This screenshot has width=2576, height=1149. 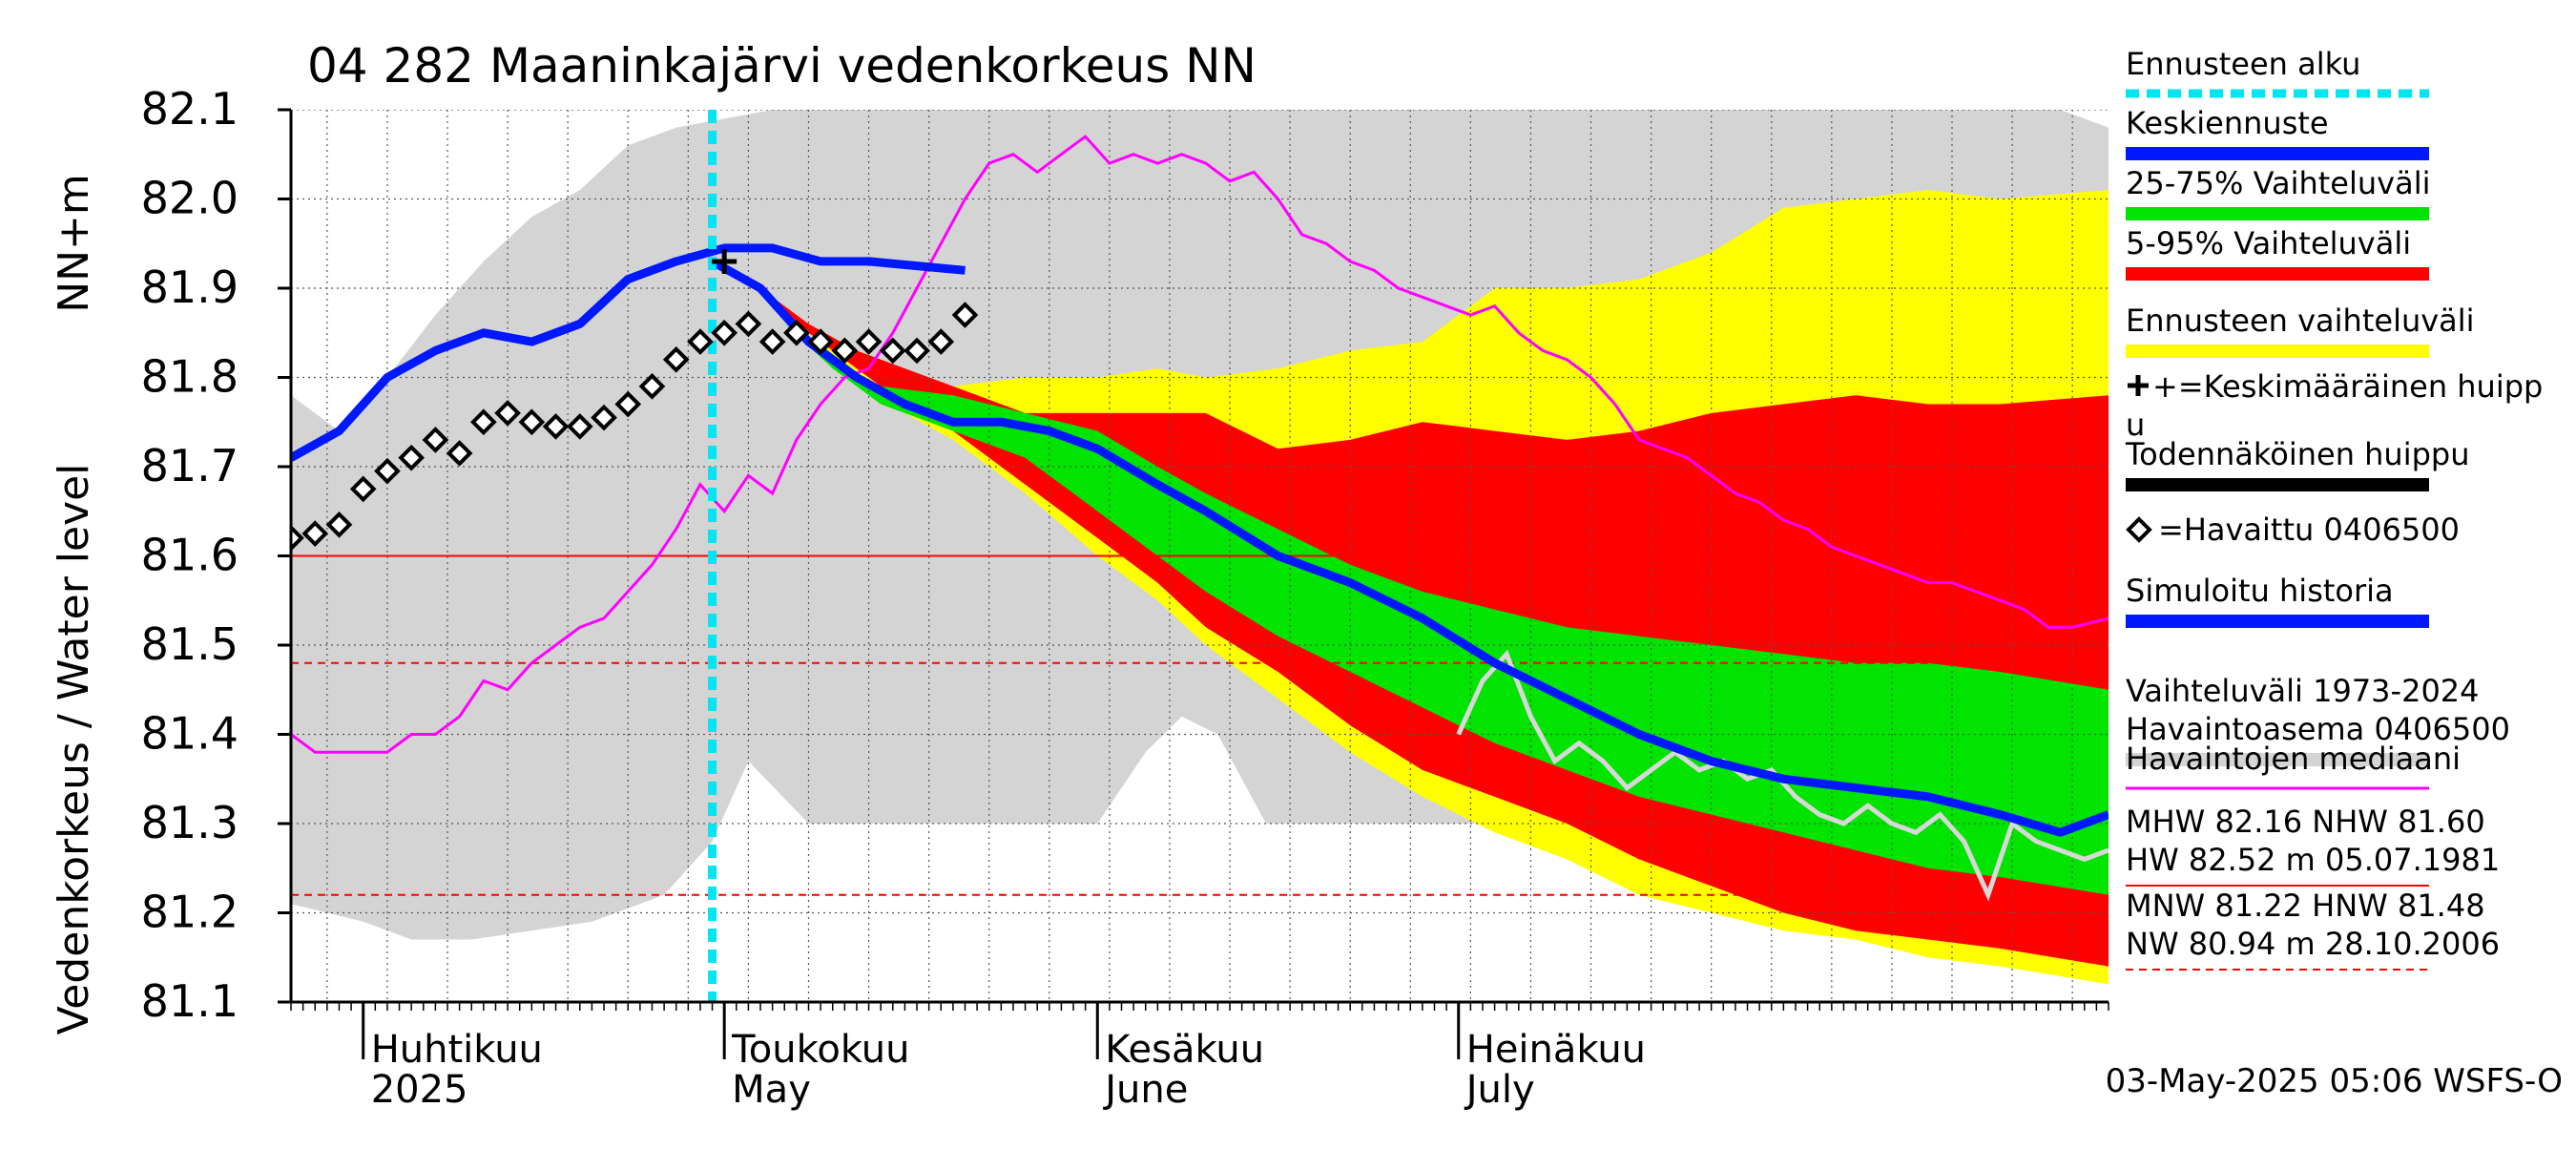 I want to click on y-tick-label: 81.1, so click(x=190, y=1001).